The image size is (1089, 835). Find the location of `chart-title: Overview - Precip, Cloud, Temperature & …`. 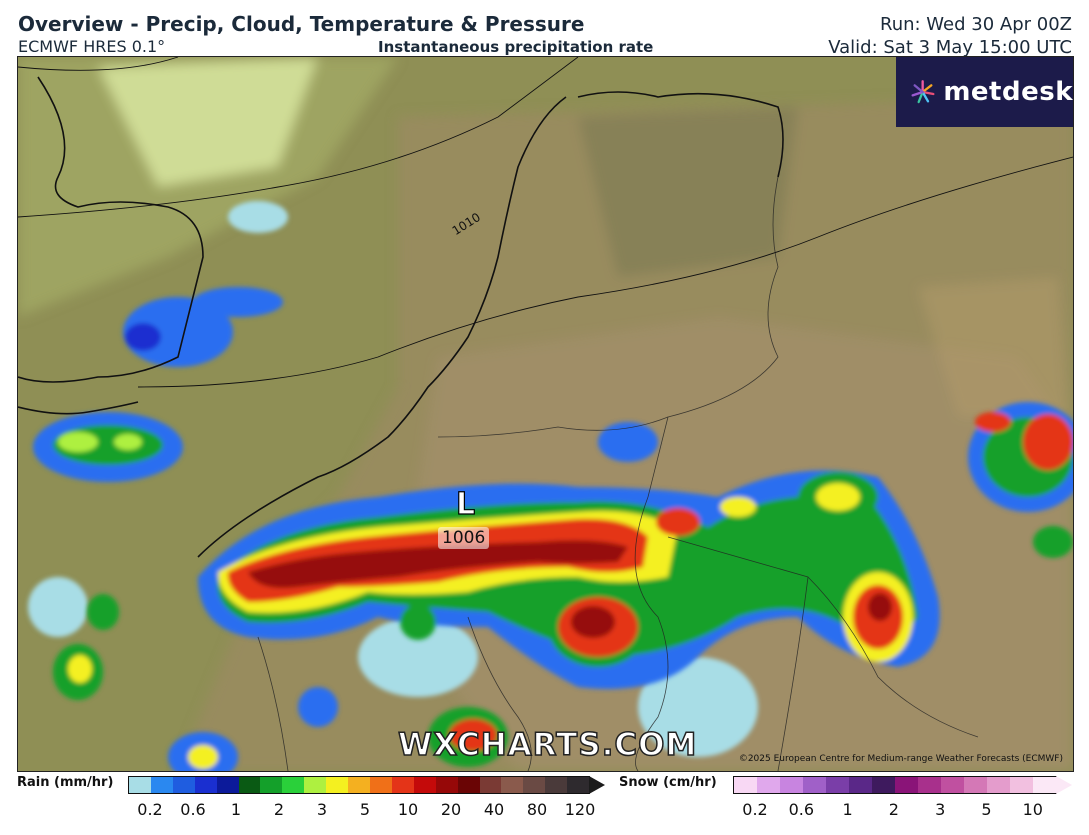

chart-title: Overview - Precip, Cloud, Temperature & … is located at coordinates (301, 24).